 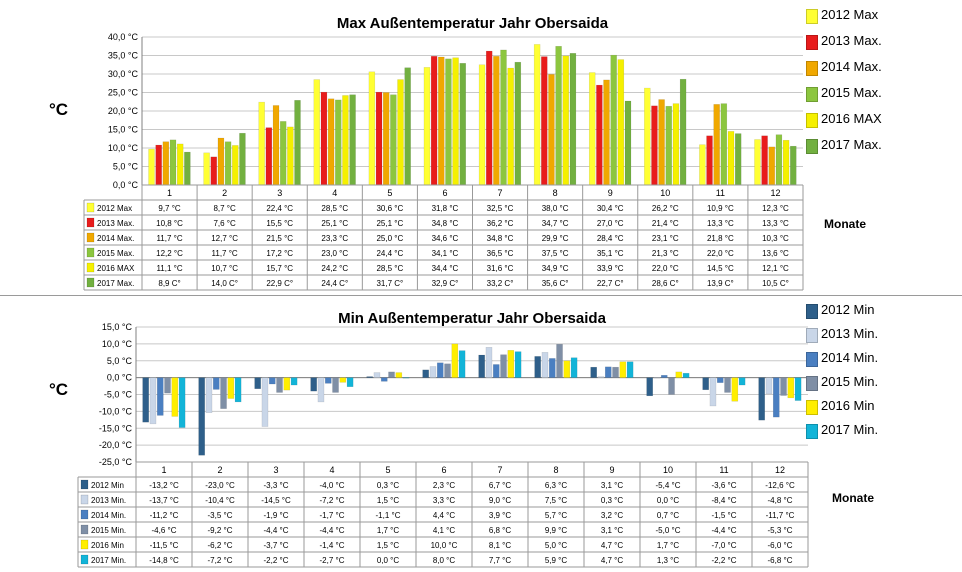 What do you see at coordinates (612, 530) in the screenshot?
I see `data-label: 3,1 °C` at bounding box center [612, 530].